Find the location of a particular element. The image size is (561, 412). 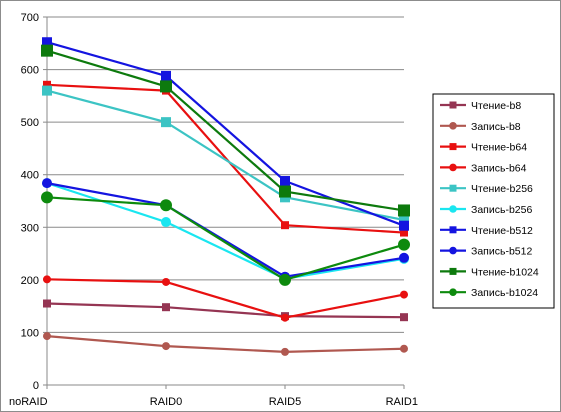

legend-item: Запись-b8 is located at coordinates (480, 127).